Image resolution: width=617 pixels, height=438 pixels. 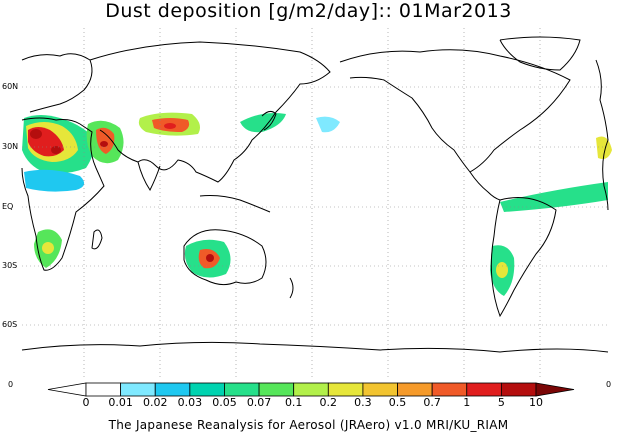 What do you see at coordinates (120, 402) in the screenshot?
I see `colorbar-label: 0.01` at bounding box center [120, 402].